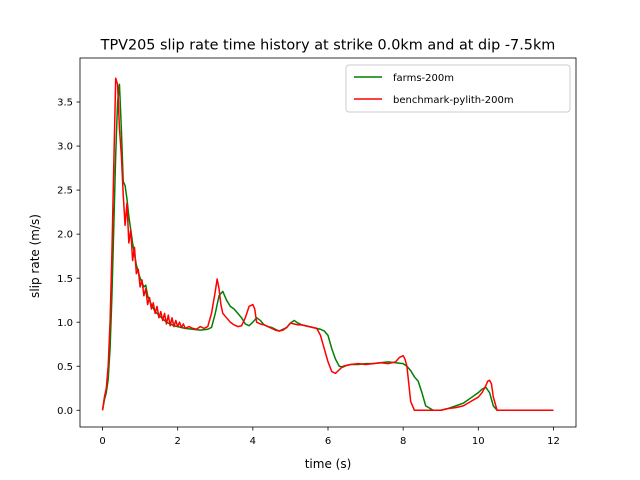 The image size is (640, 480). What do you see at coordinates (178, 441) in the screenshot?
I see `x-tick-label: 2` at bounding box center [178, 441].